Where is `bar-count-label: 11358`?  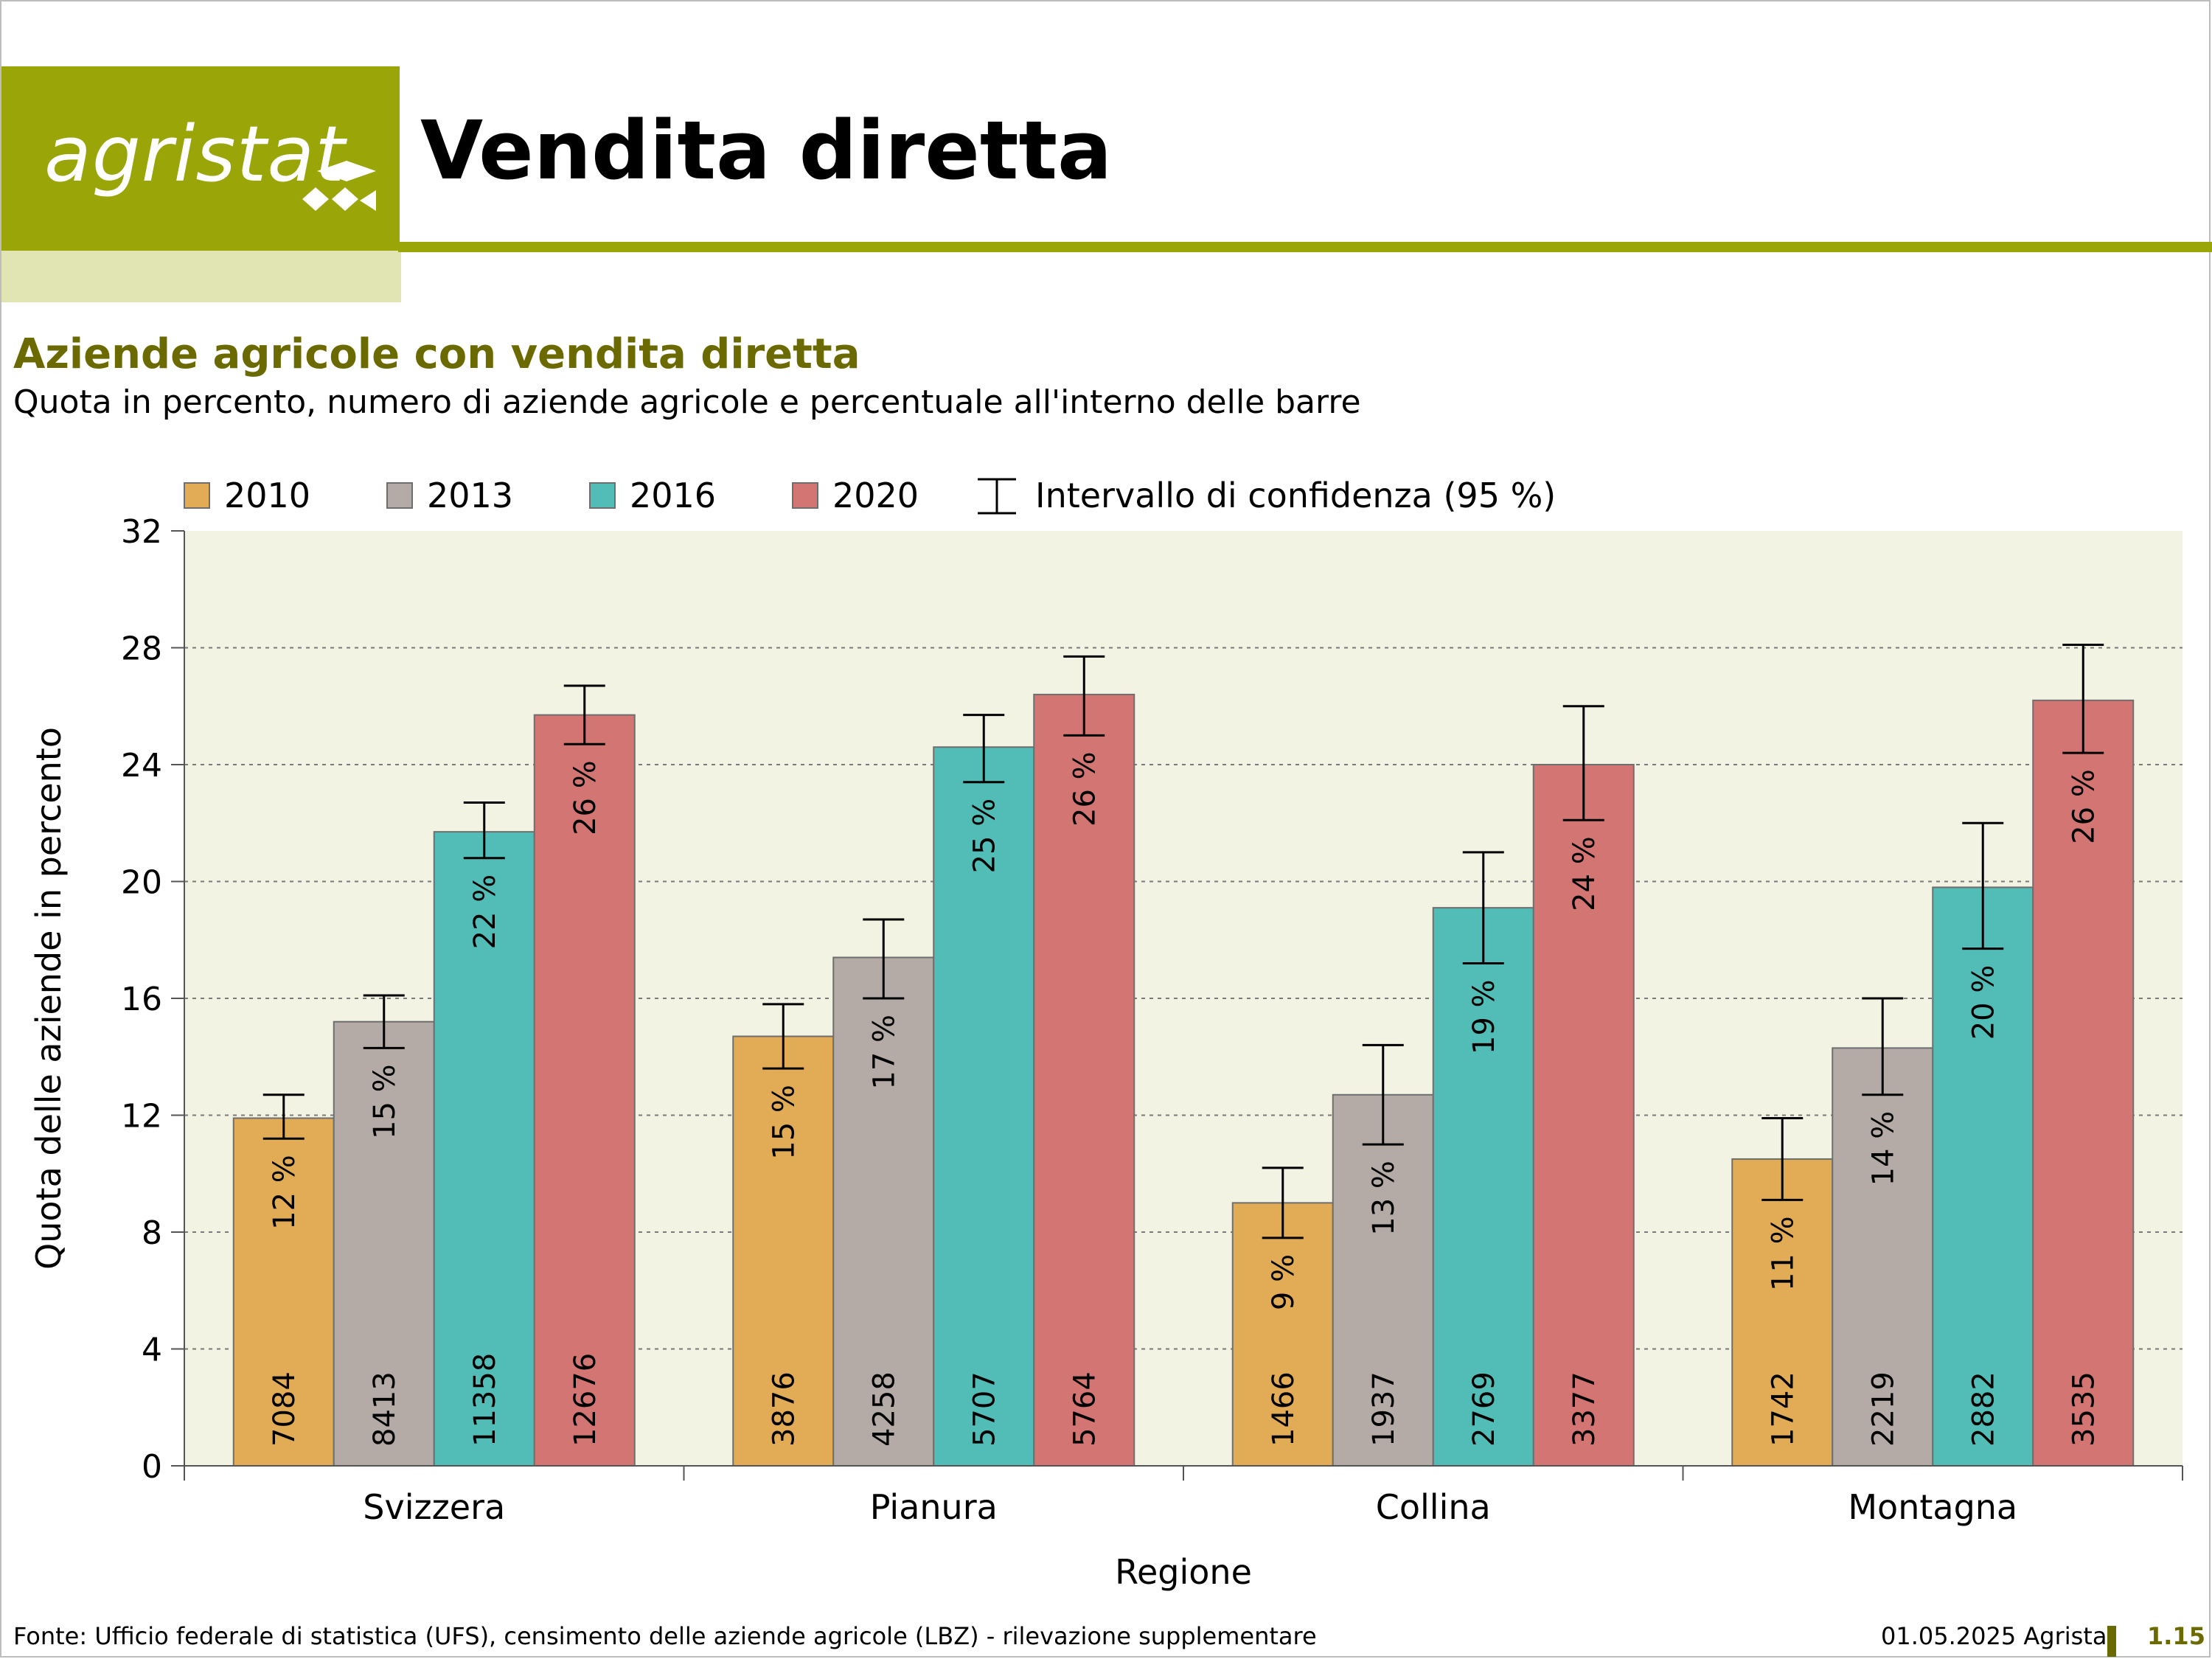 bar-count-label: 11358 is located at coordinates (485, 1400).